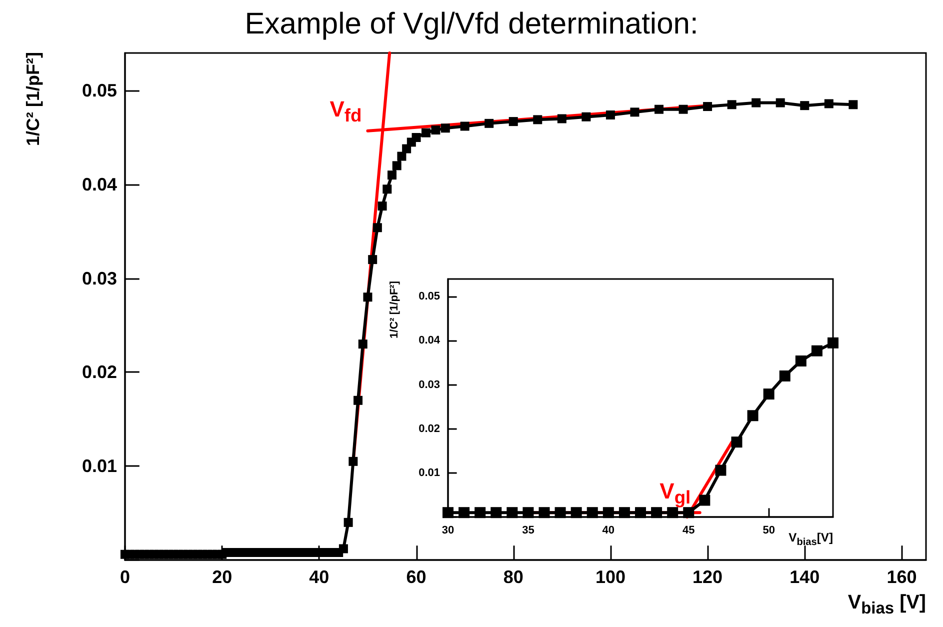 The height and width of the screenshot is (627, 943). Describe the element at coordinates (222, 577) in the screenshot. I see `x-tick-label: 20` at that location.